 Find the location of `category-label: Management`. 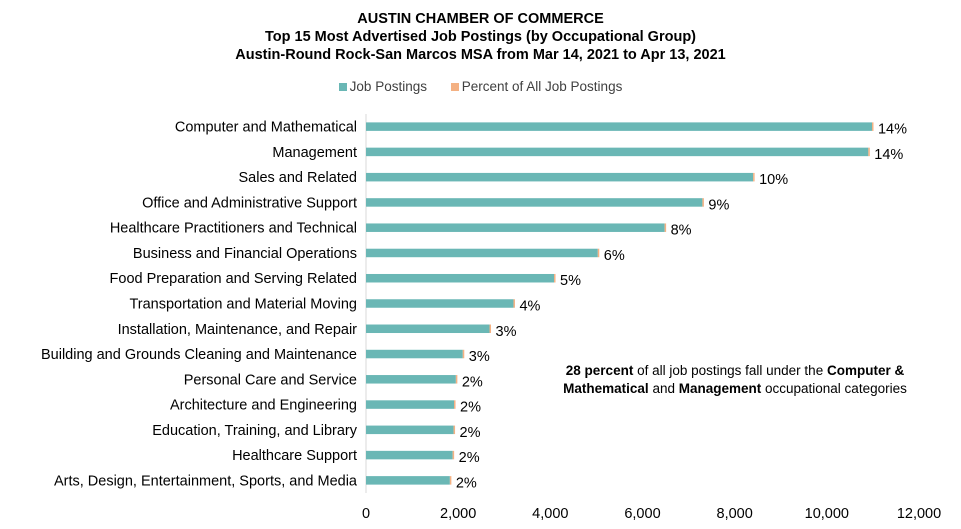

category-label: Management is located at coordinates (314, 153).